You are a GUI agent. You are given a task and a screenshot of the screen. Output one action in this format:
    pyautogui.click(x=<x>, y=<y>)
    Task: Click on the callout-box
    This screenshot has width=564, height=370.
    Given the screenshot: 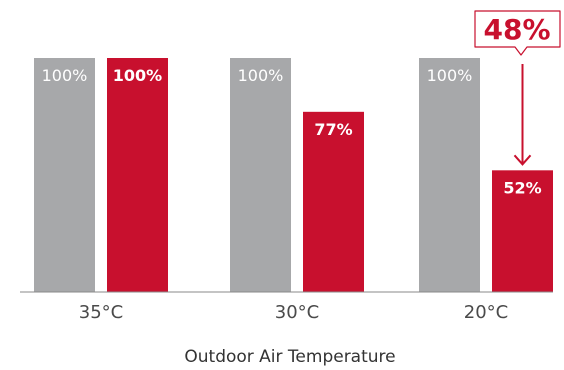 What is the action you would take?
    pyautogui.click(x=517, y=33)
    